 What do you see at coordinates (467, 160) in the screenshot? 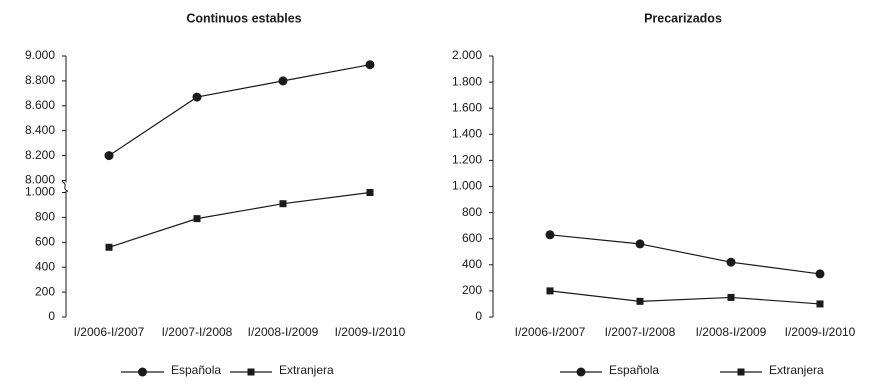
I see `y-tick-label: 1.200` at bounding box center [467, 160].